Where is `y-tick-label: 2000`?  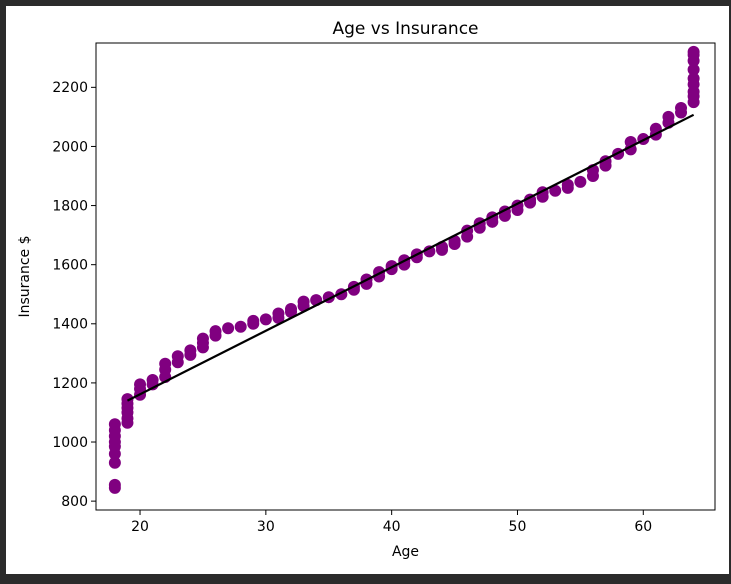 y-tick-label: 2000 is located at coordinates (70, 147).